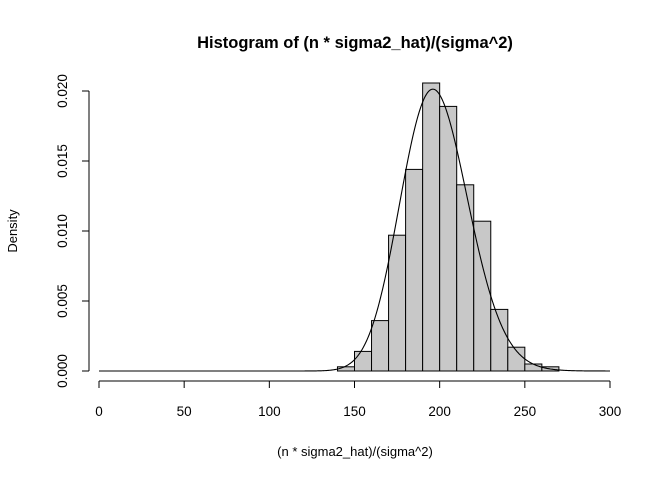  Describe the element at coordinates (355, 451) in the screenshot. I see `x-axis-label: (n * sigma2_hat)/(sigma^2)` at that location.